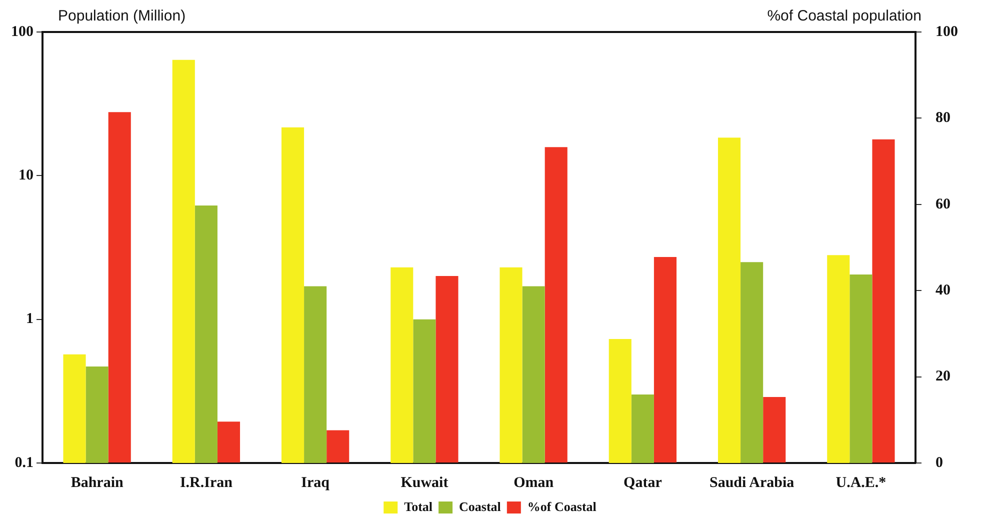 Image resolution: width=982 pixels, height=528 pixels. What do you see at coordinates (30, 319) in the screenshot?
I see `y-tick-label: 1` at bounding box center [30, 319].